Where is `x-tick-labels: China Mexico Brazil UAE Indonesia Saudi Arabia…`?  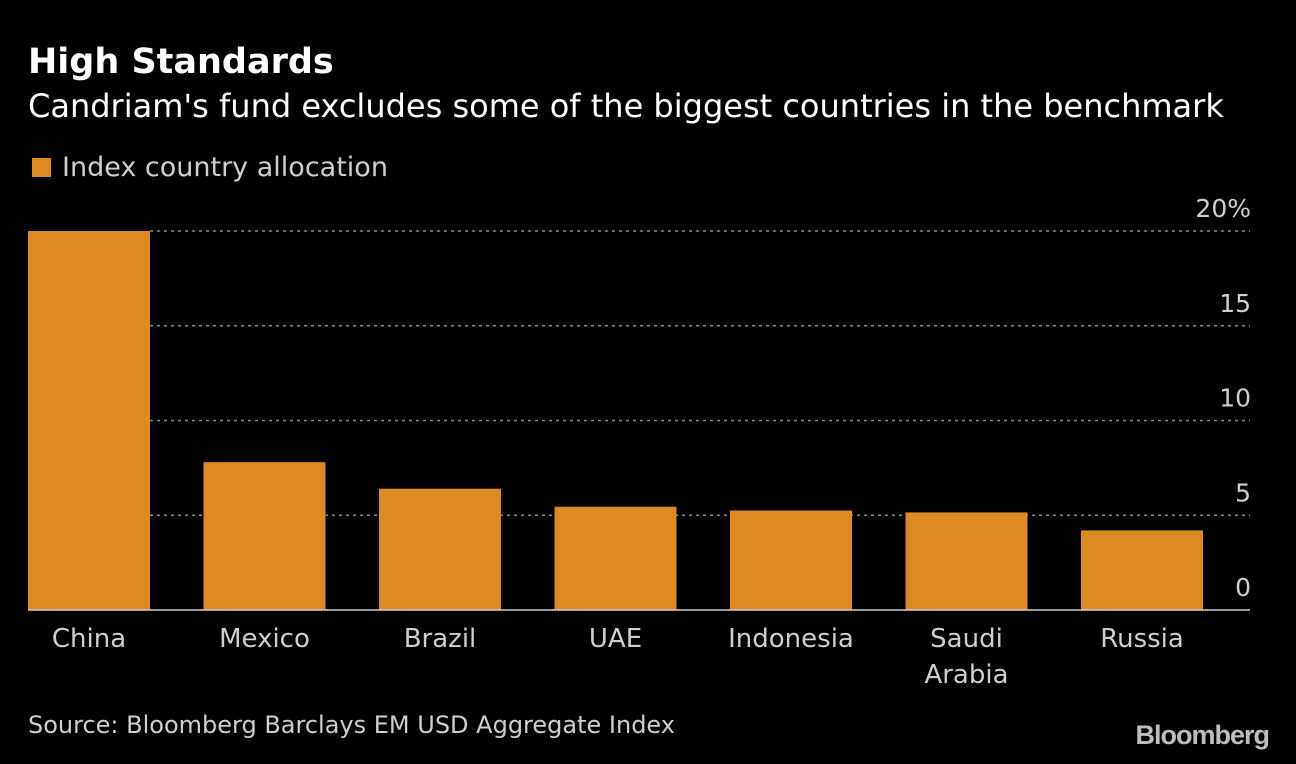 x-tick-labels: China Mexico Brazil UAE Indonesia Saudi Arabia… is located at coordinates (618, 657).